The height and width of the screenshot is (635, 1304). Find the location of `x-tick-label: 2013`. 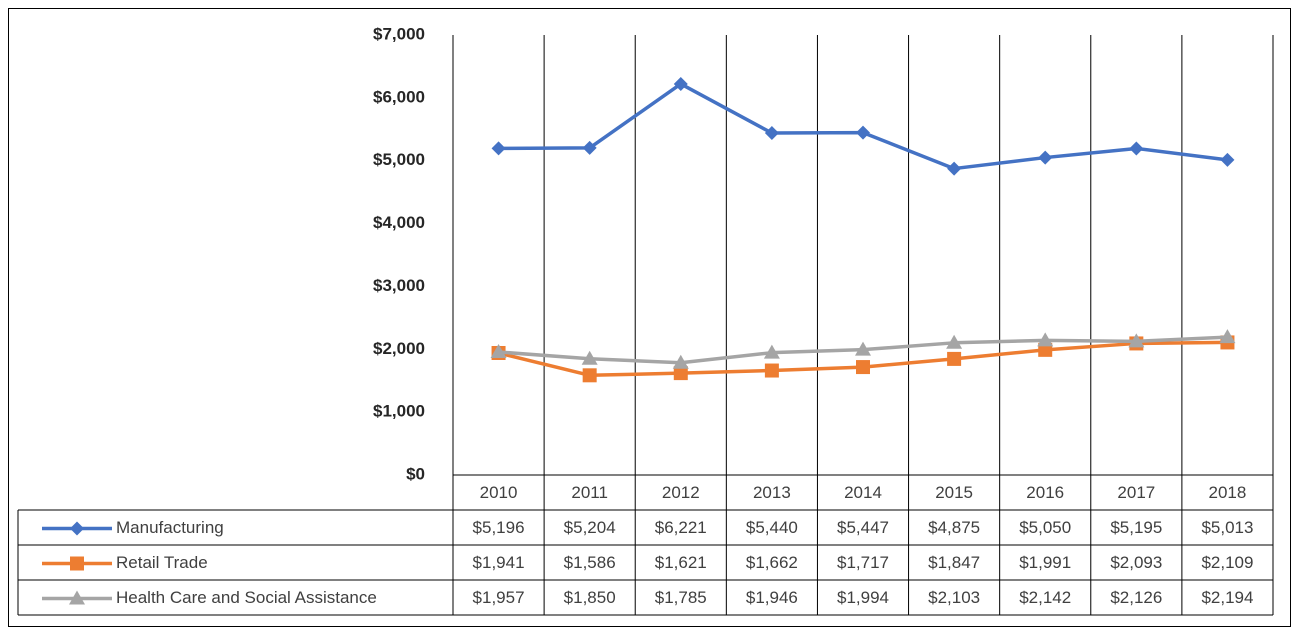

x-tick-label: 2013 is located at coordinates (772, 492).